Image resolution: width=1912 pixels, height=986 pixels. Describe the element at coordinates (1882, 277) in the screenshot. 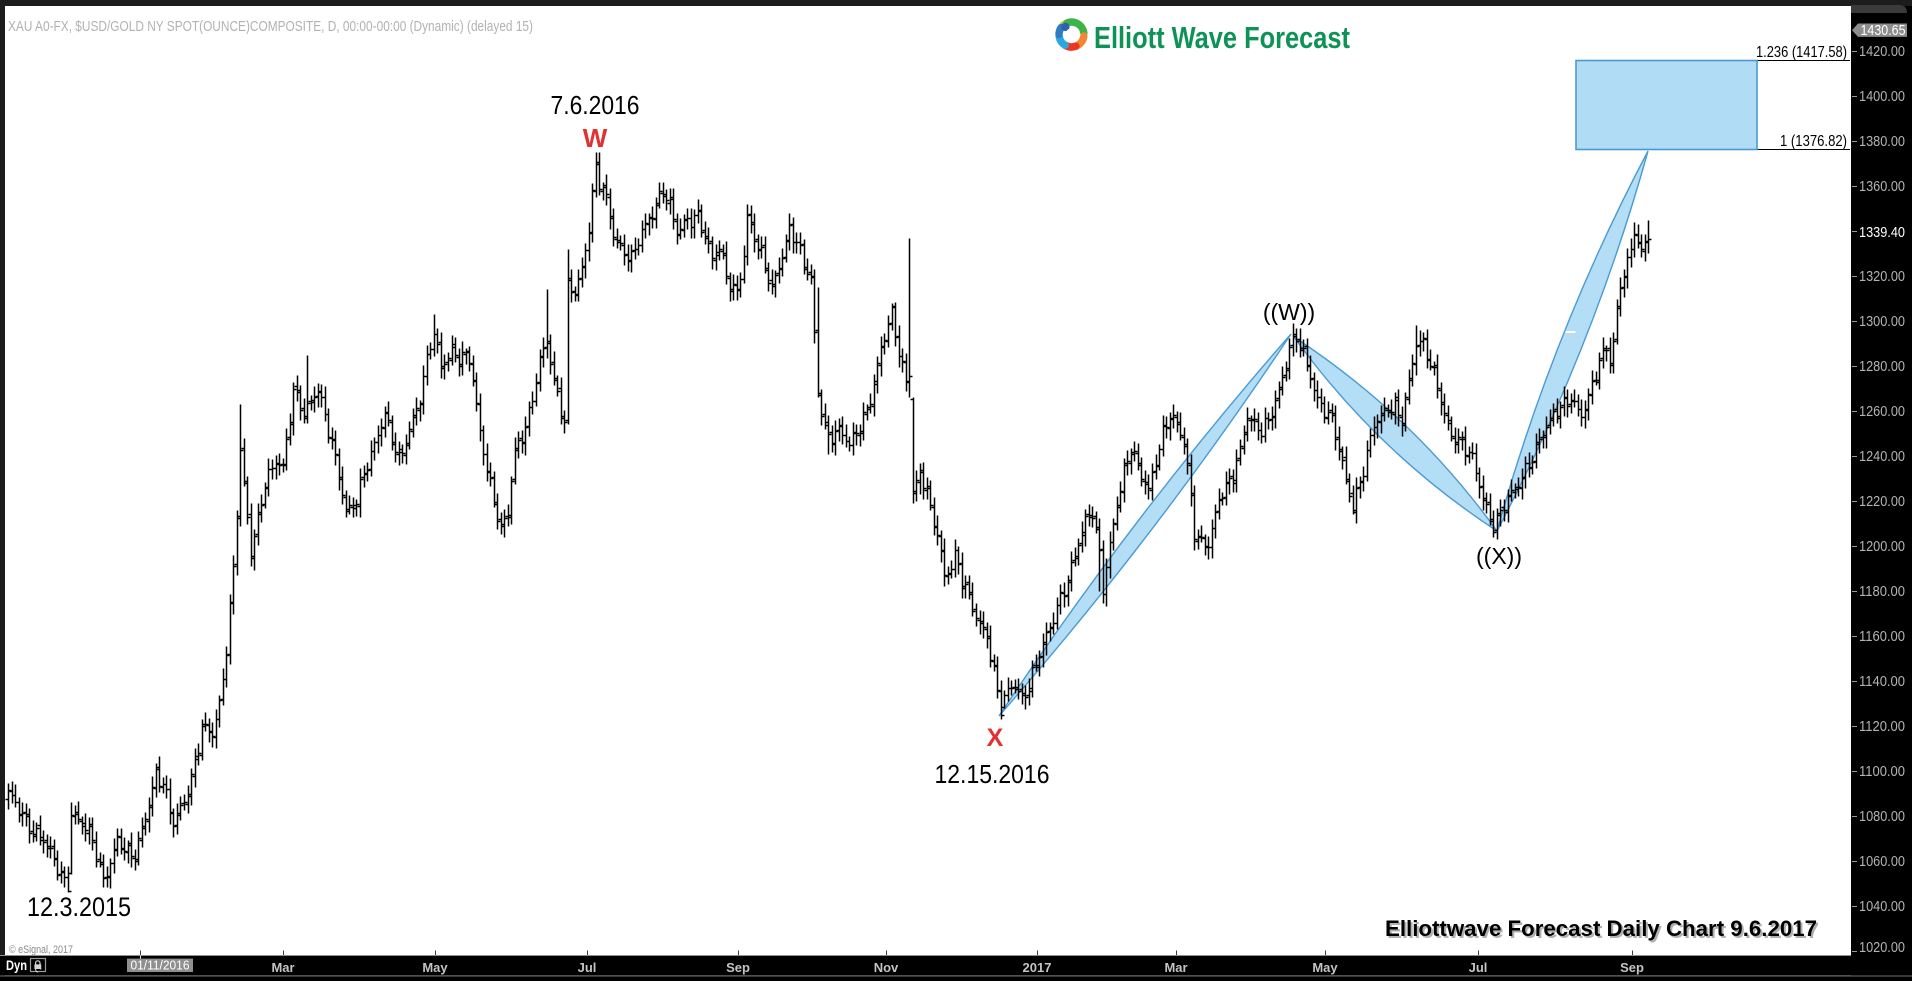

I see `svg-text: 1320.00` at that location.